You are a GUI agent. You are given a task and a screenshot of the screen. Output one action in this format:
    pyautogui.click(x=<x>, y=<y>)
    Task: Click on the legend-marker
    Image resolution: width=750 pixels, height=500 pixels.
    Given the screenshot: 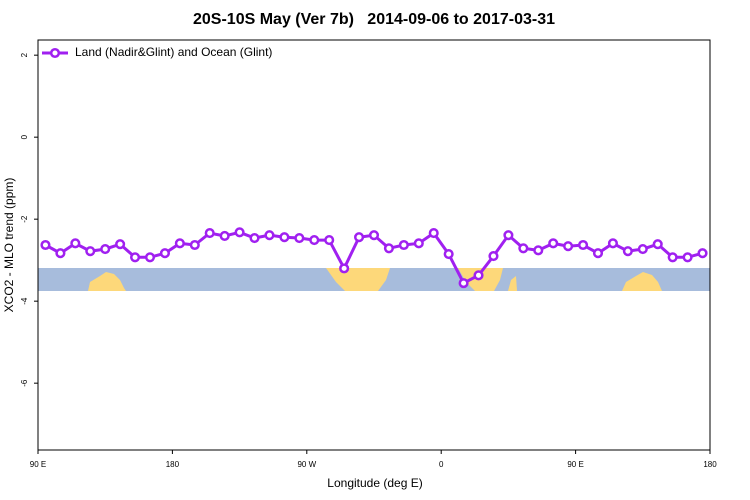 What is the action you would take?
    pyautogui.click(x=55, y=53)
    